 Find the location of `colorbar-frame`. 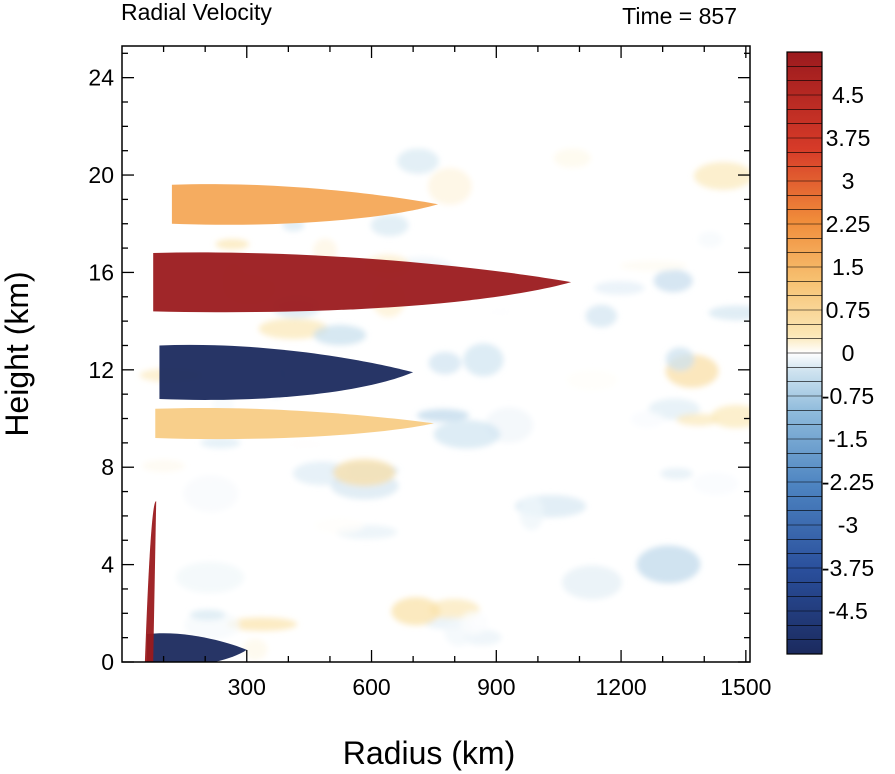

colorbar-frame is located at coordinates (804, 353).